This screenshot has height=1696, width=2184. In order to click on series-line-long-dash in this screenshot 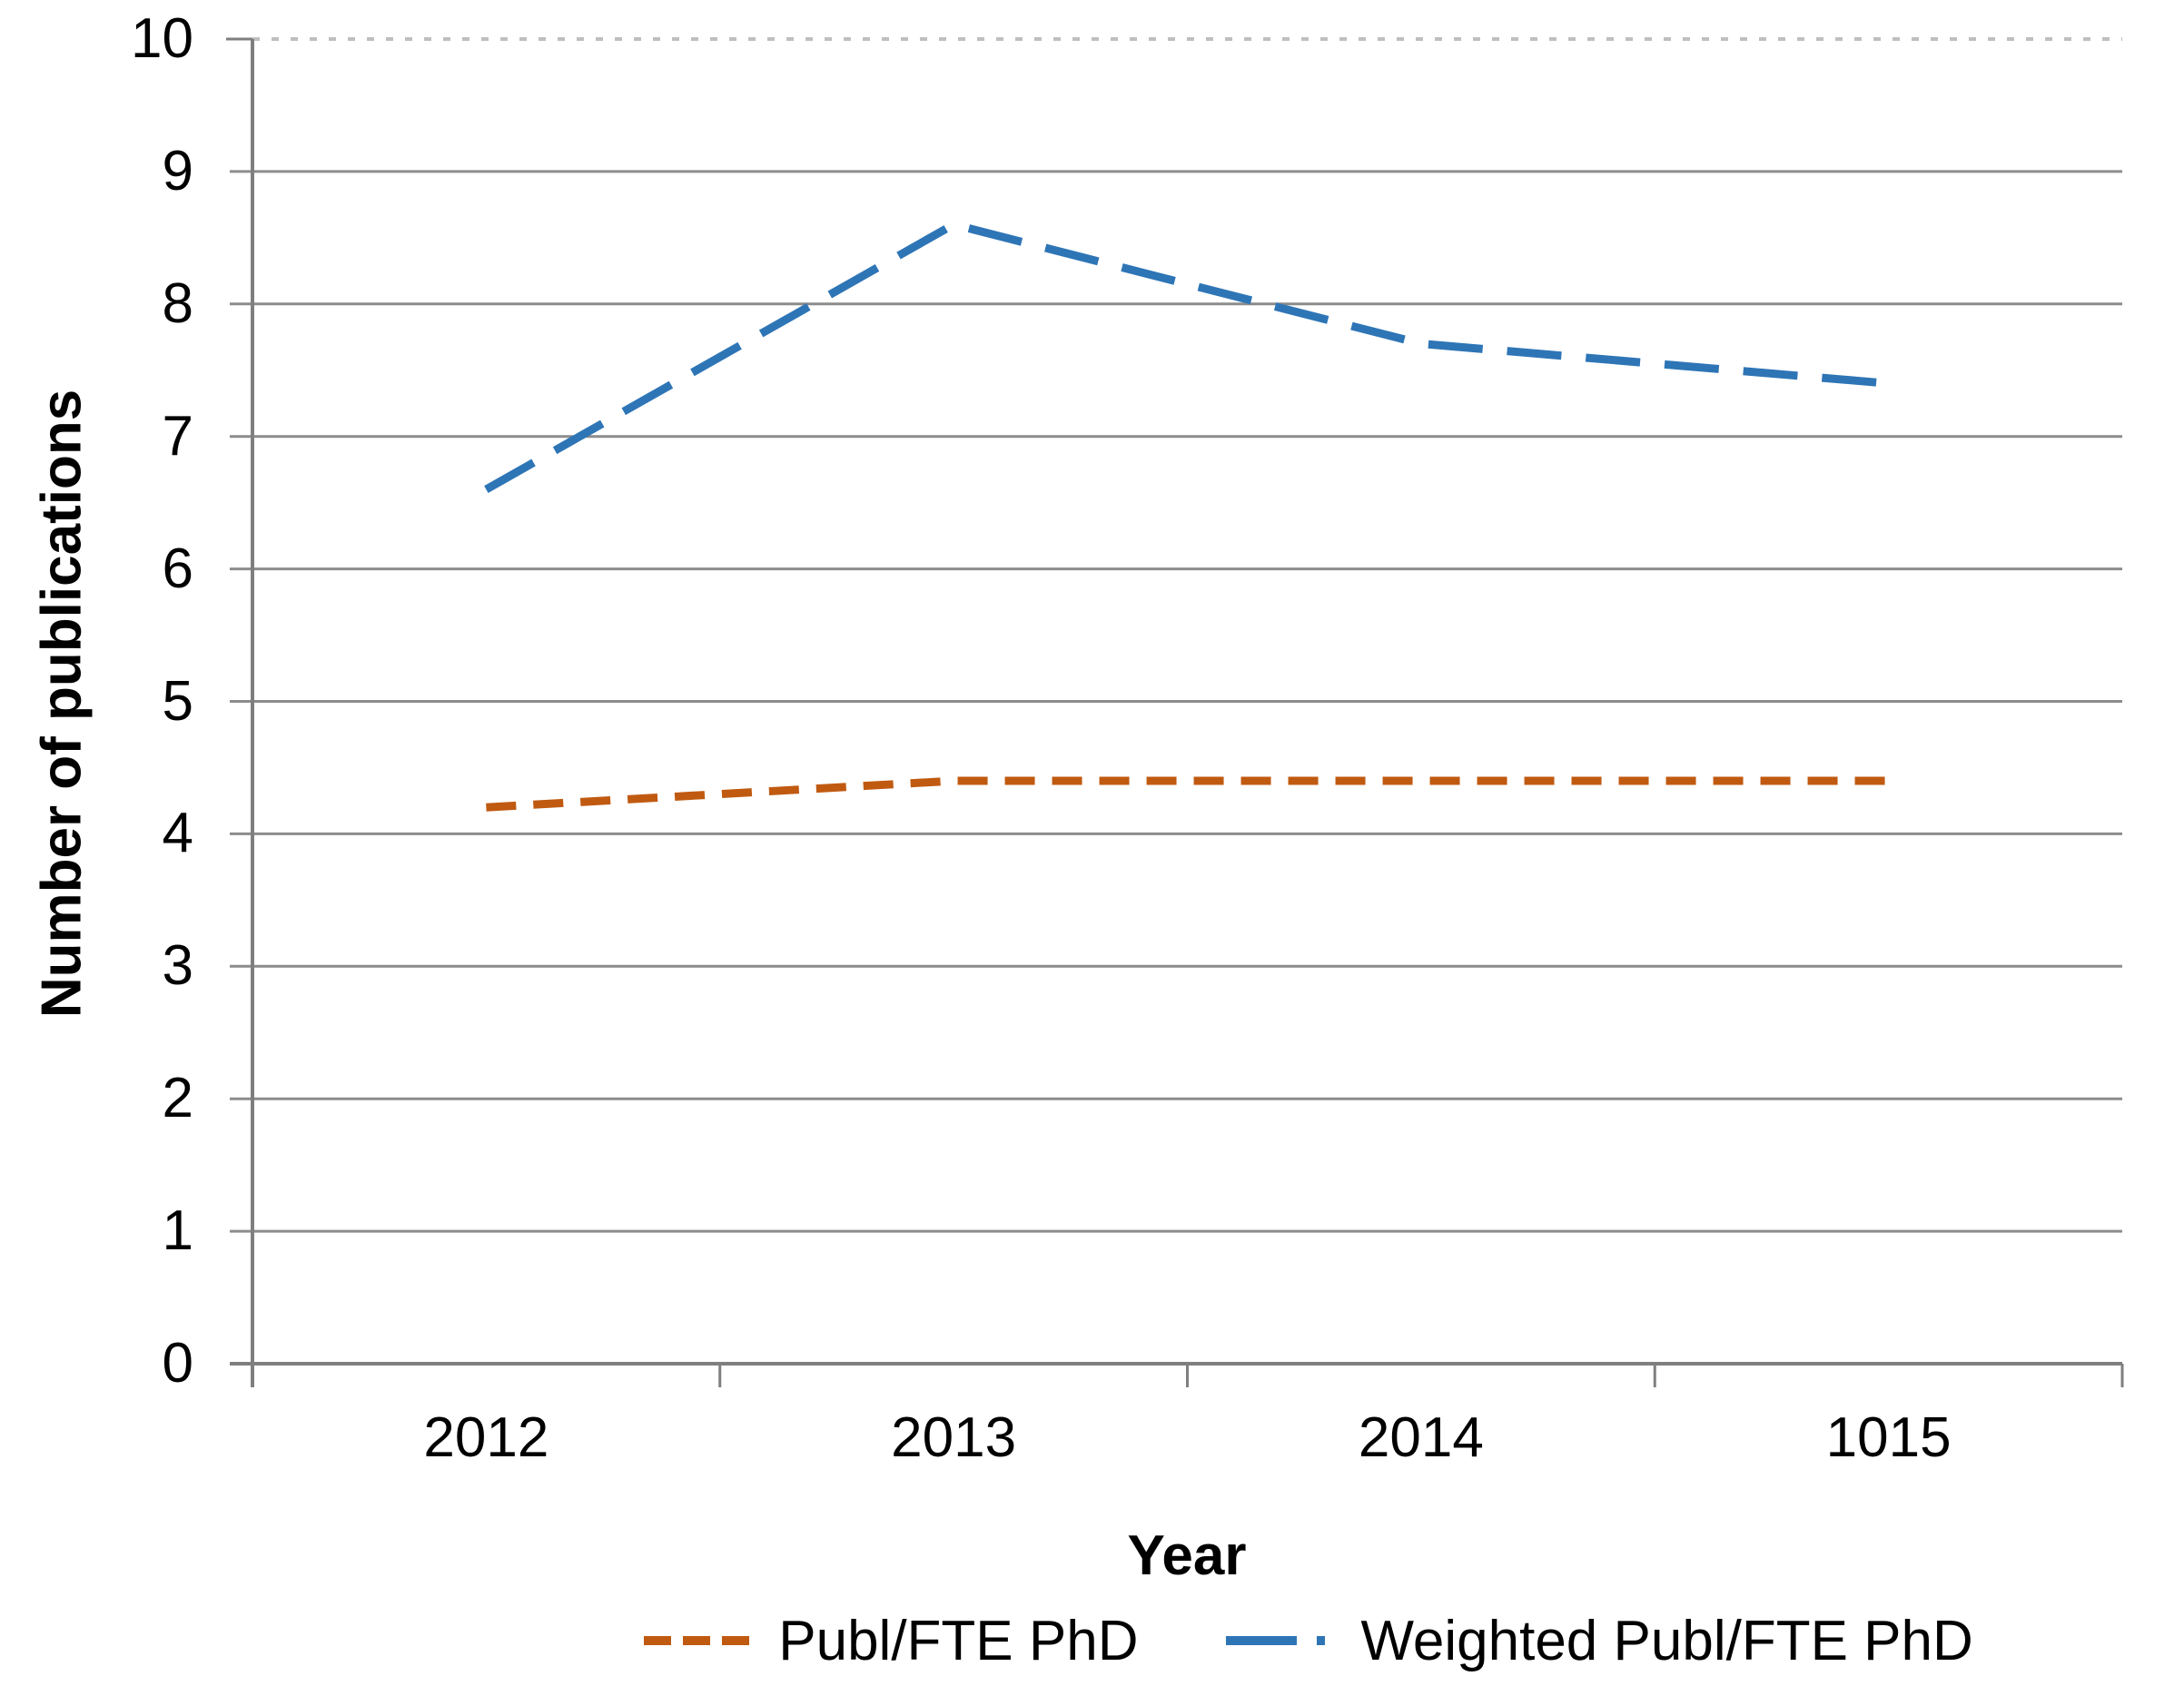, I will do `click(1187, 356)`.